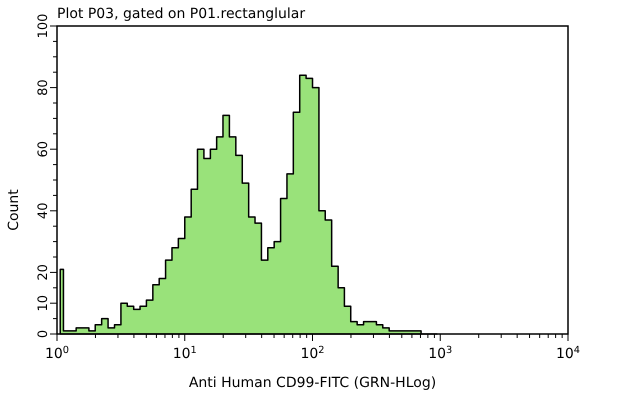  Describe the element at coordinates (312, 353) in the screenshot. I see `x-tick-label: 10$^{2}$` at that location.